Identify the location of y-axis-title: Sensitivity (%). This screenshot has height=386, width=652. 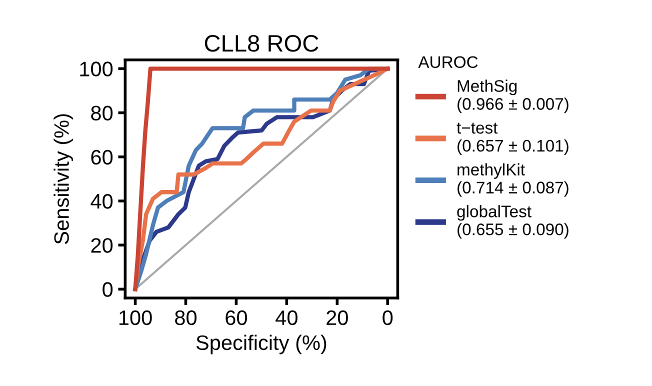
(64, 179).